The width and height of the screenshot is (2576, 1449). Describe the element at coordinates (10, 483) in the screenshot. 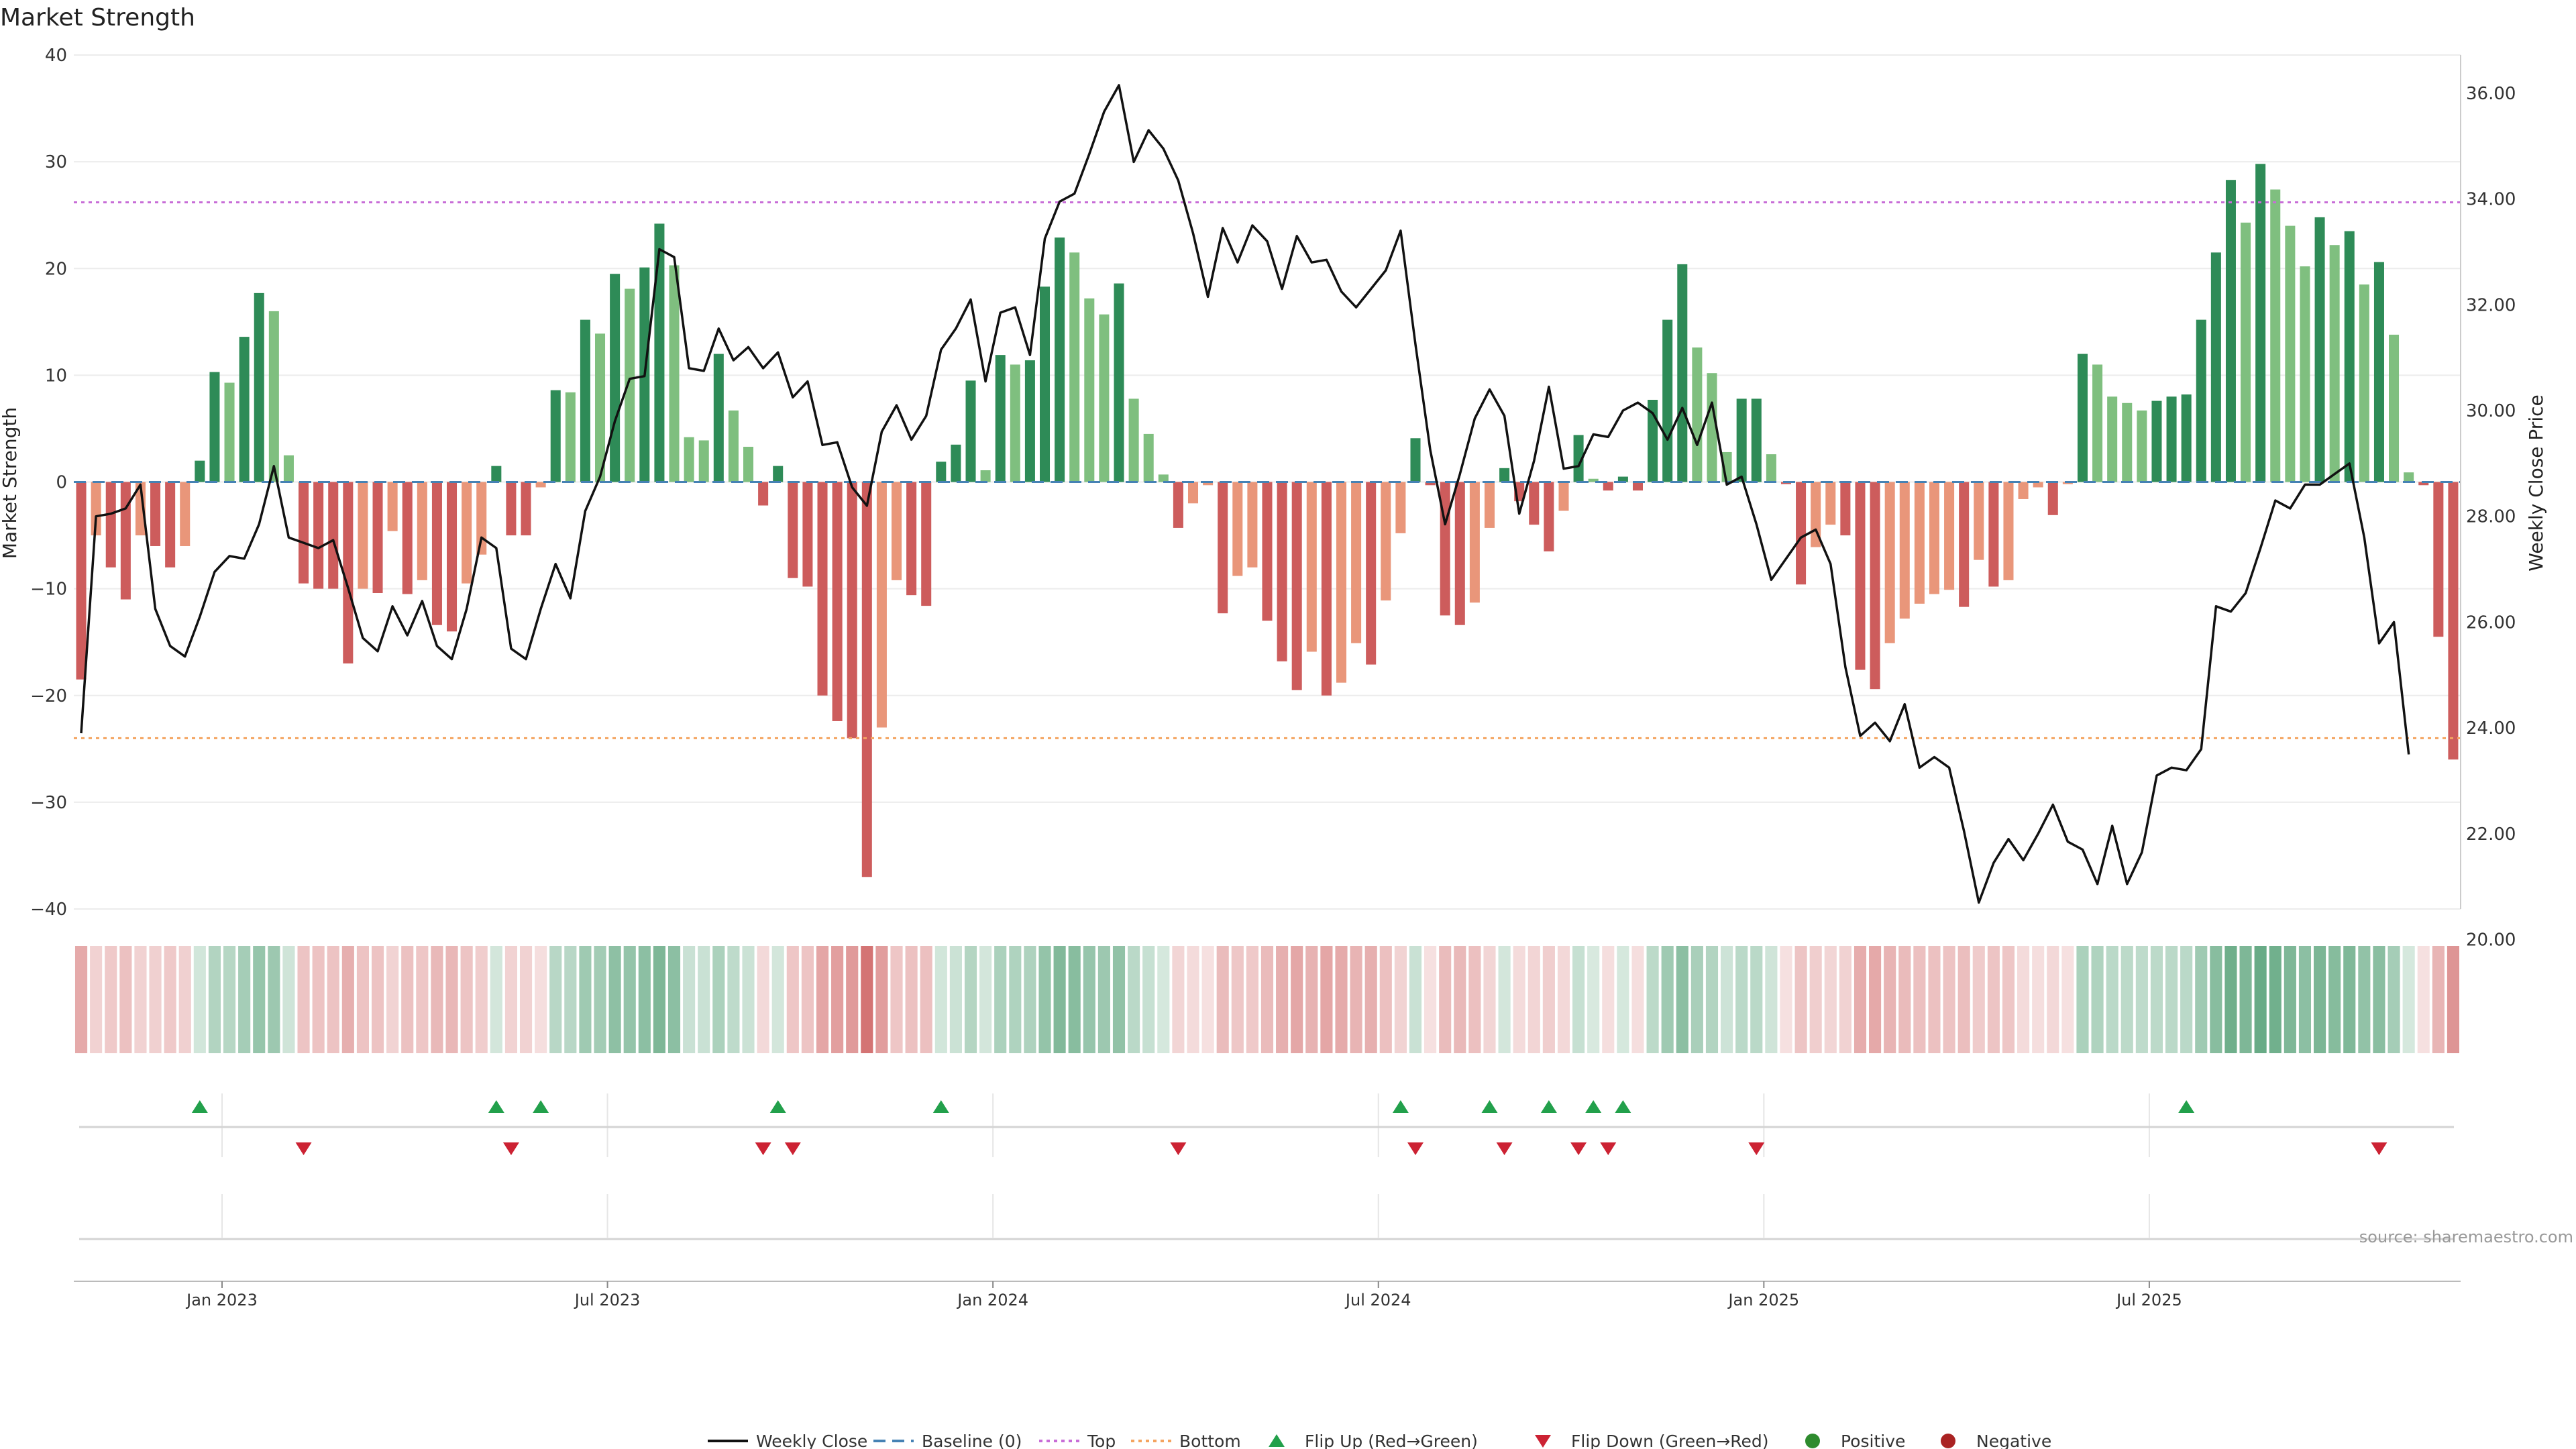

I see `left-axis-label: Market Strength` at that location.